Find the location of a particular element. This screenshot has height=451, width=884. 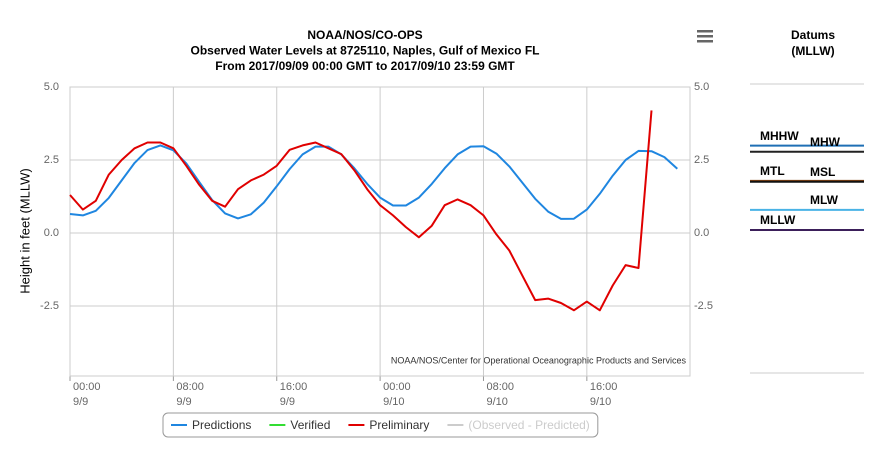

y2-tick-label: -2.5 is located at coordinates (703, 306).